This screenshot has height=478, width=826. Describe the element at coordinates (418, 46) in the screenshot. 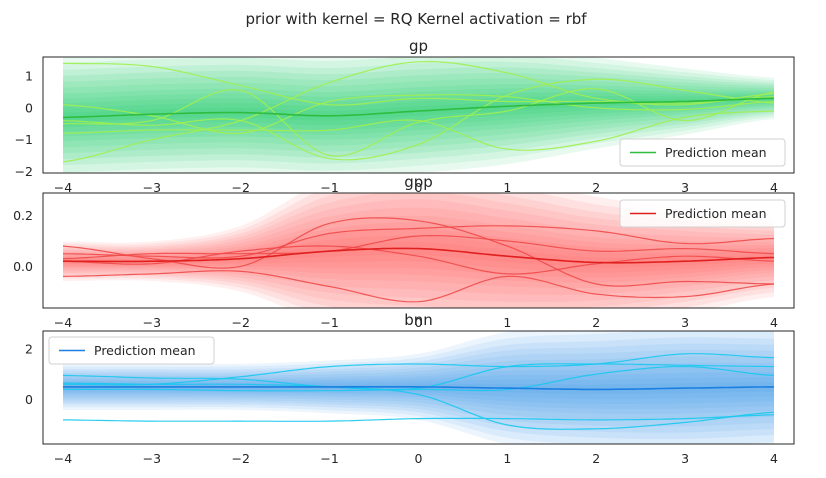

I see `subplot-title: gp` at that location.